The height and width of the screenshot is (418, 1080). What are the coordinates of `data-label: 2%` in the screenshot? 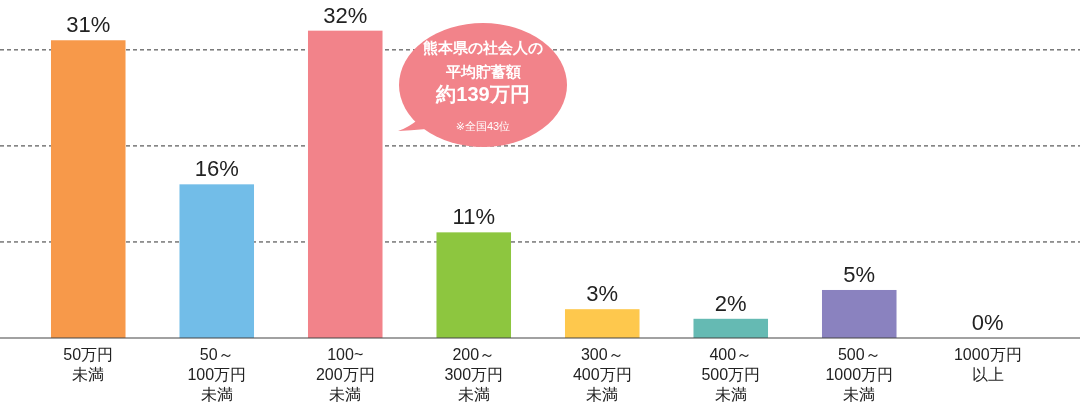 It's located at (730, 303).